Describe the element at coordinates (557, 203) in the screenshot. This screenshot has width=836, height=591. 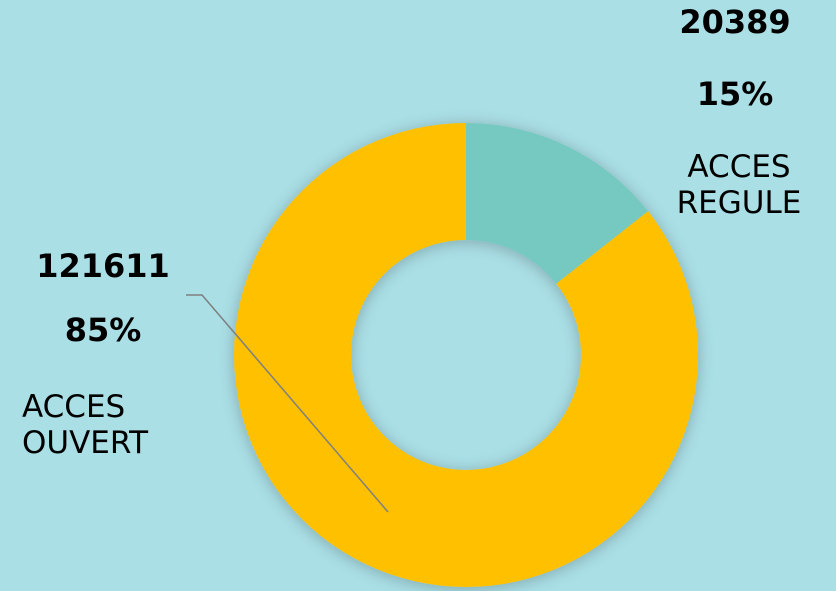
I see `donut-slice` at that location.